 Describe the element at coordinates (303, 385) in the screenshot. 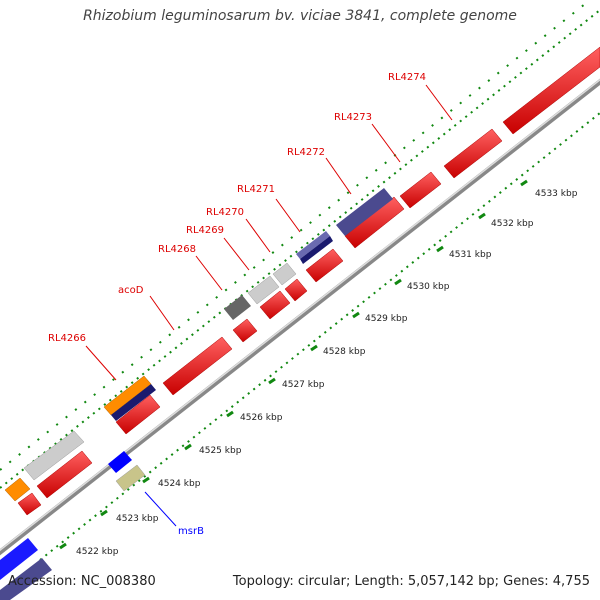

I see `scale-label: 4527 kbp` at that location.